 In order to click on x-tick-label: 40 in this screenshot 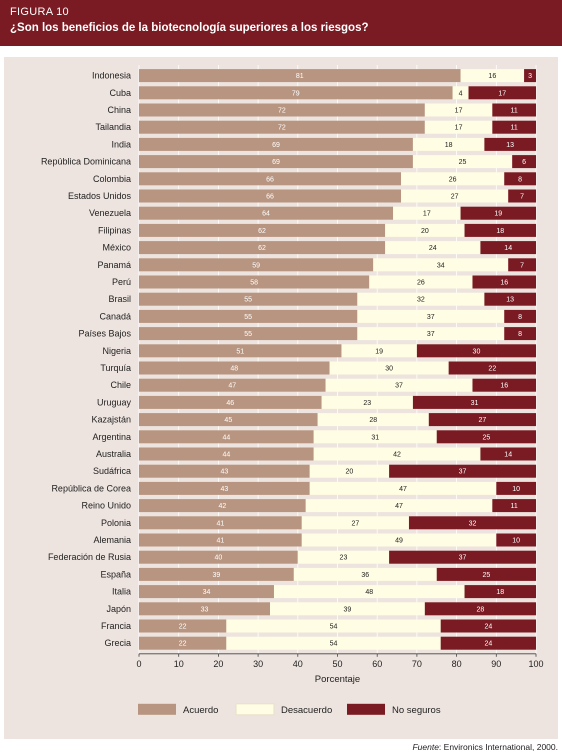, I will do `click(298, 664)`.